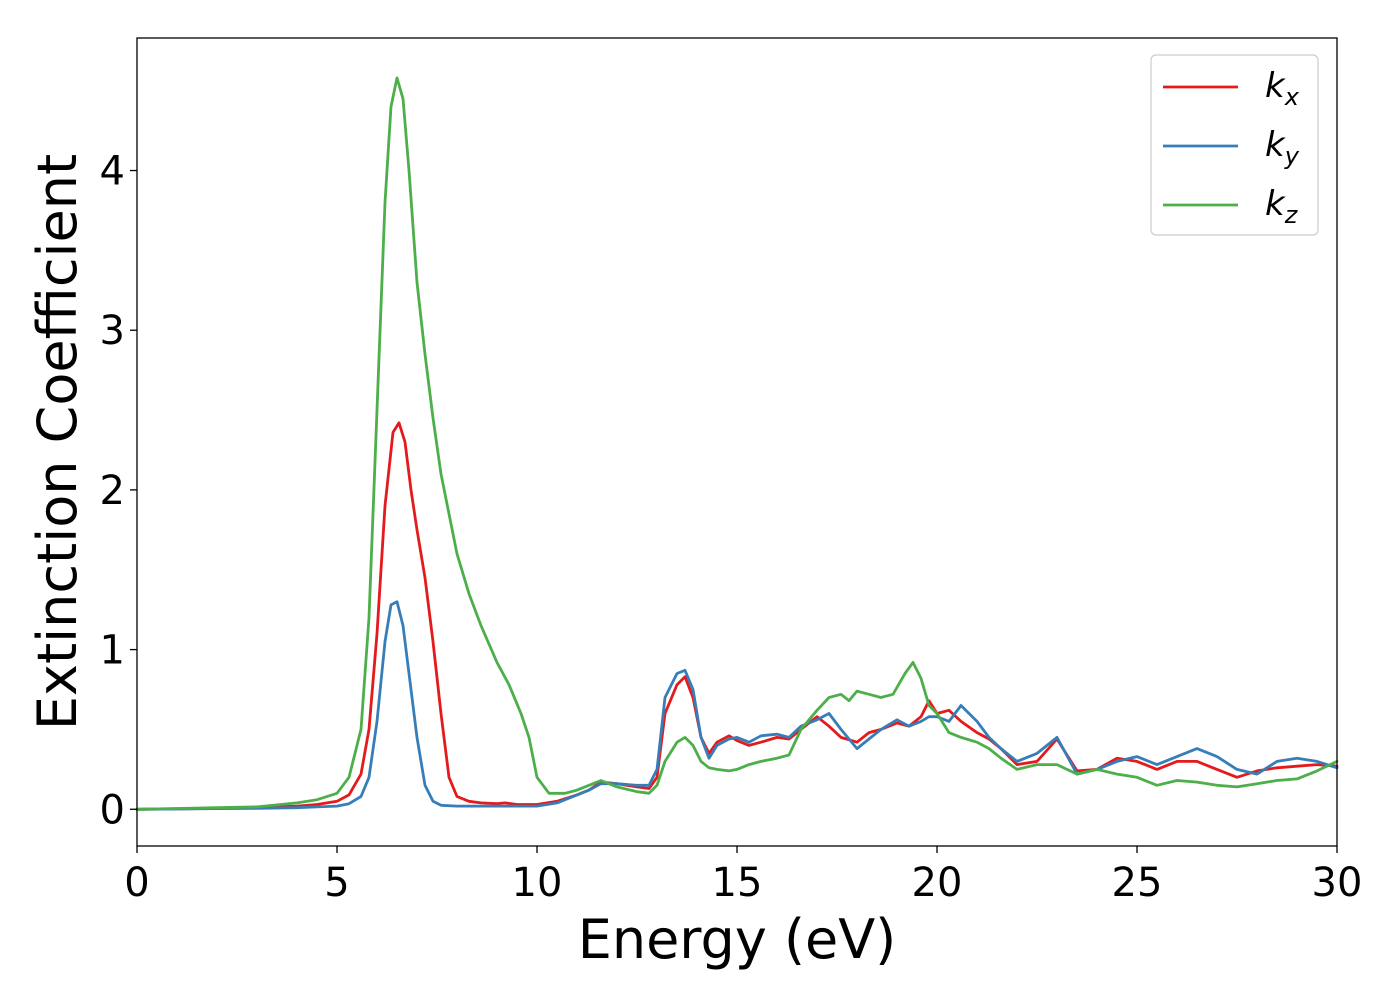 This screenshot has height=1000, width=1400. I want to click on y-axis-label: Extinction Coefficient, so click(57, 442).